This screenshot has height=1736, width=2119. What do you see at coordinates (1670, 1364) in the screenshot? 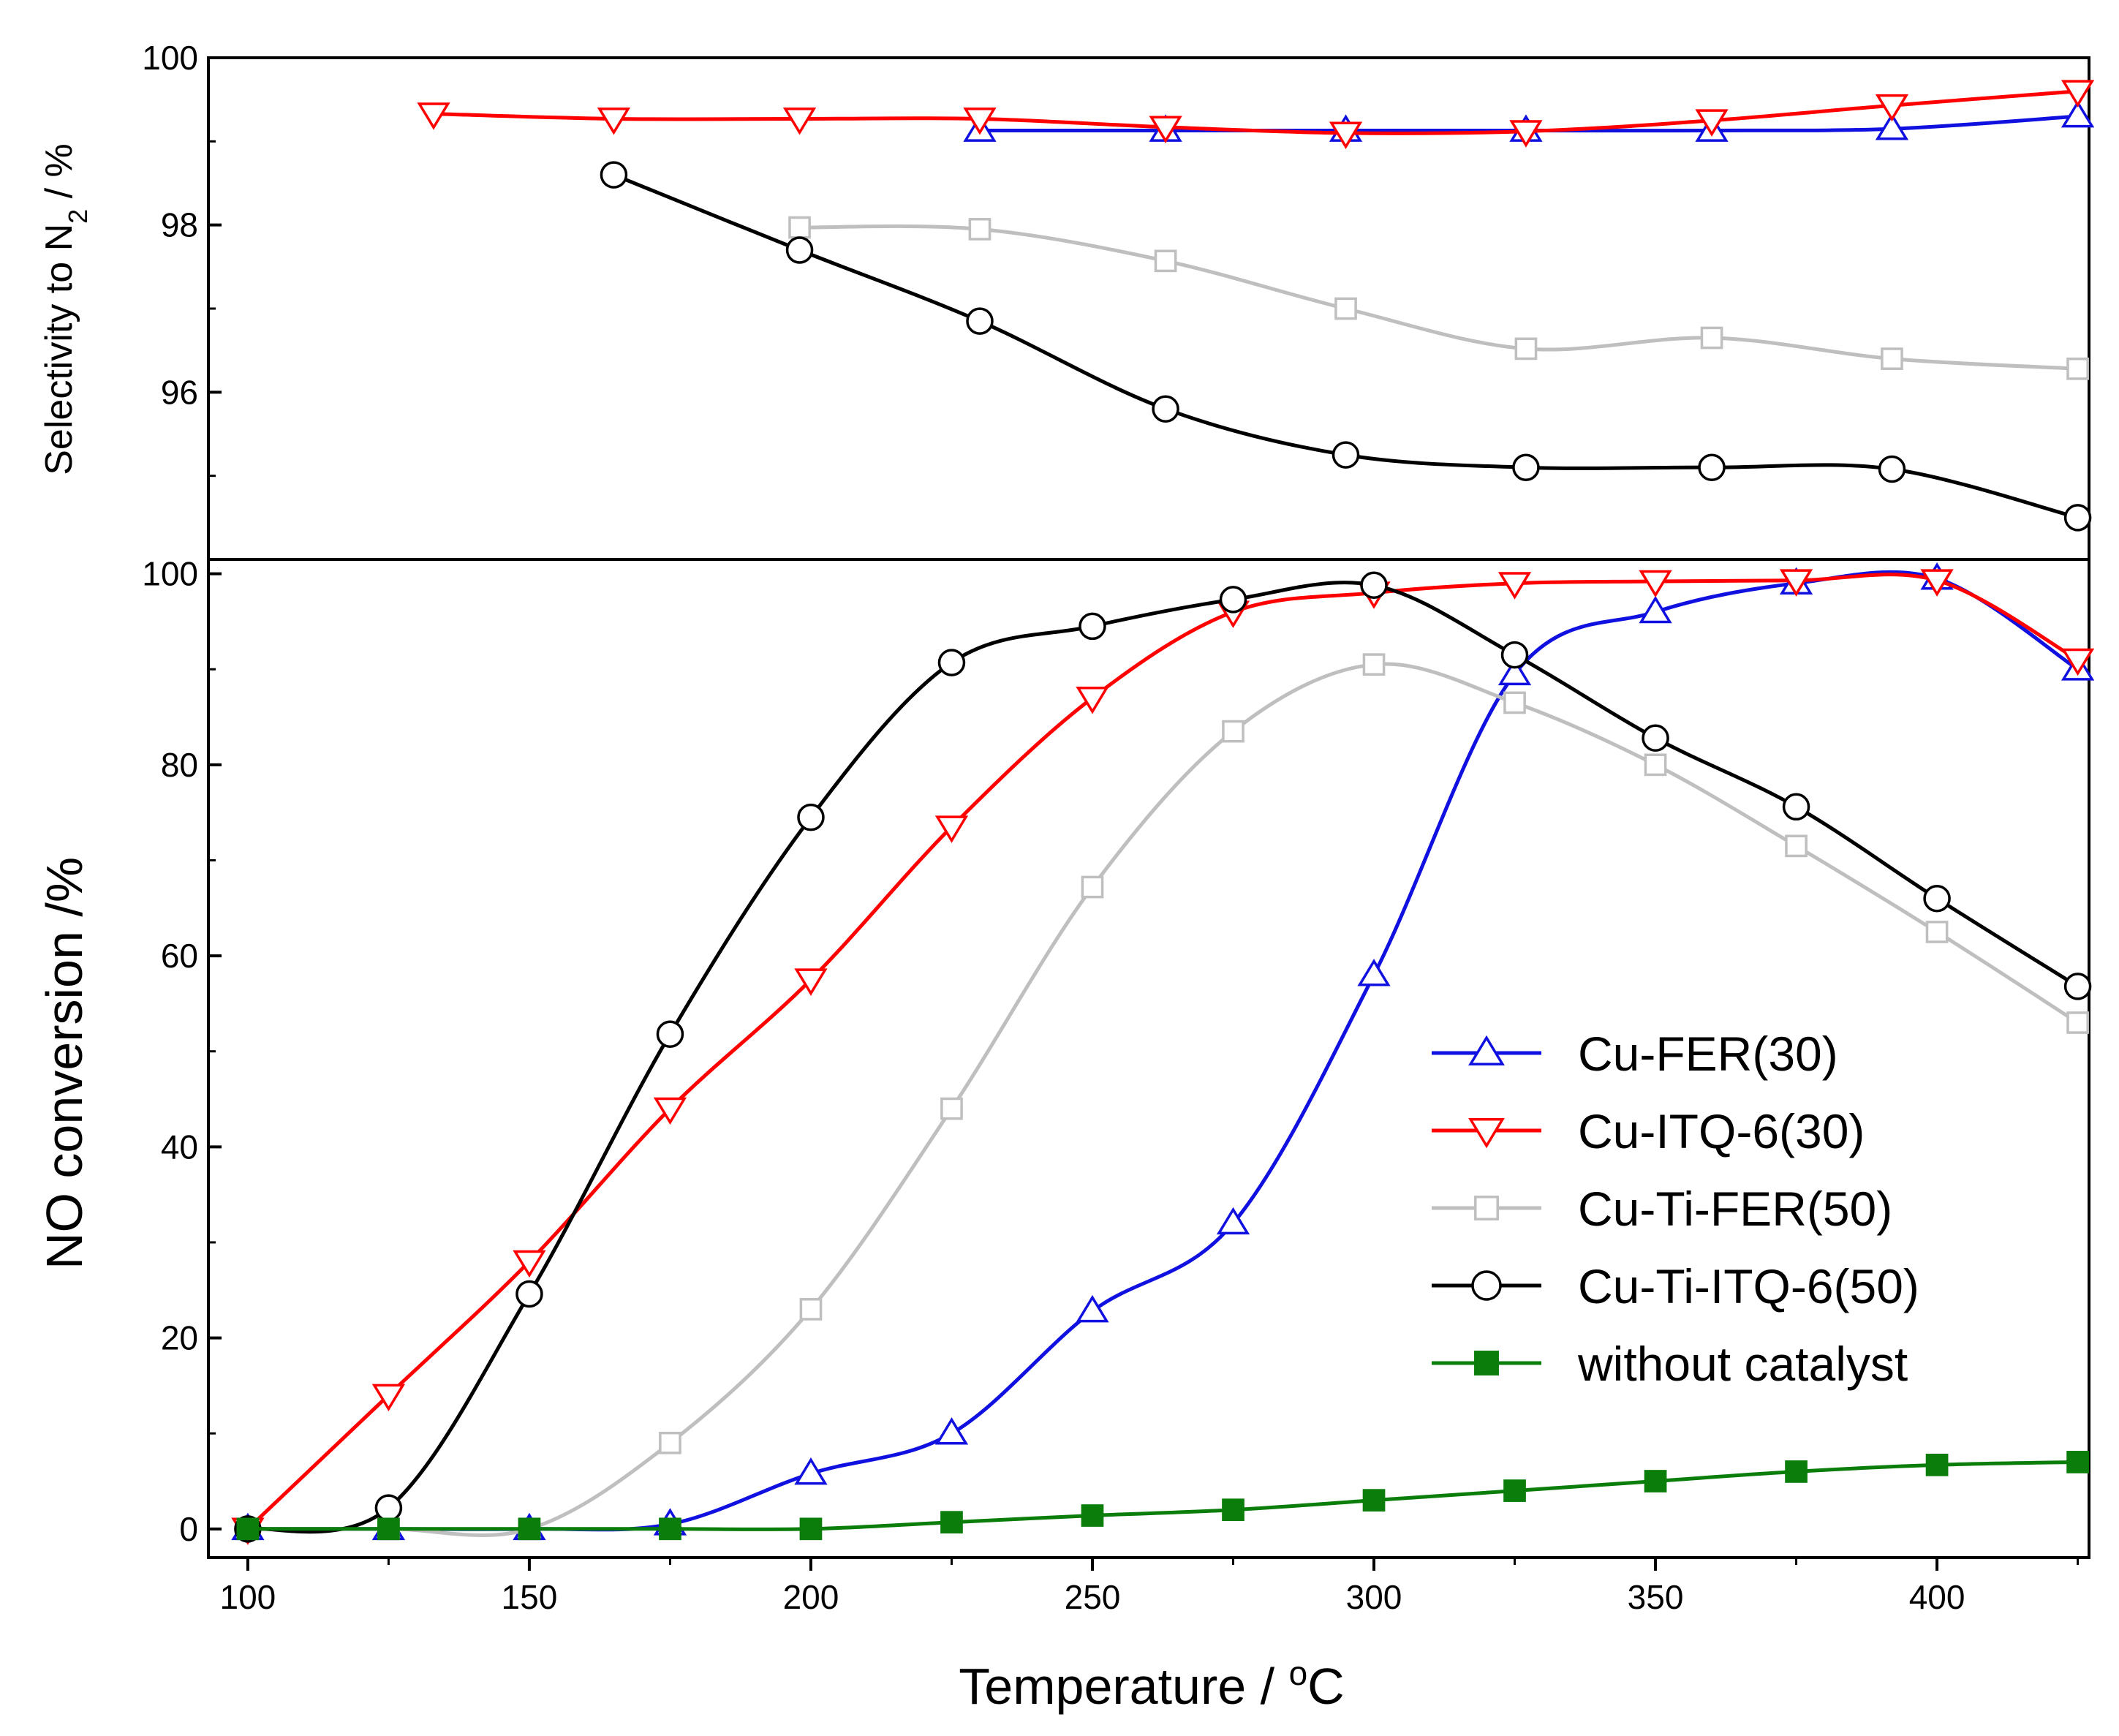
I see `legend-entry-without-catalyst: without catalyst` at bounding box center [1670, 1364].